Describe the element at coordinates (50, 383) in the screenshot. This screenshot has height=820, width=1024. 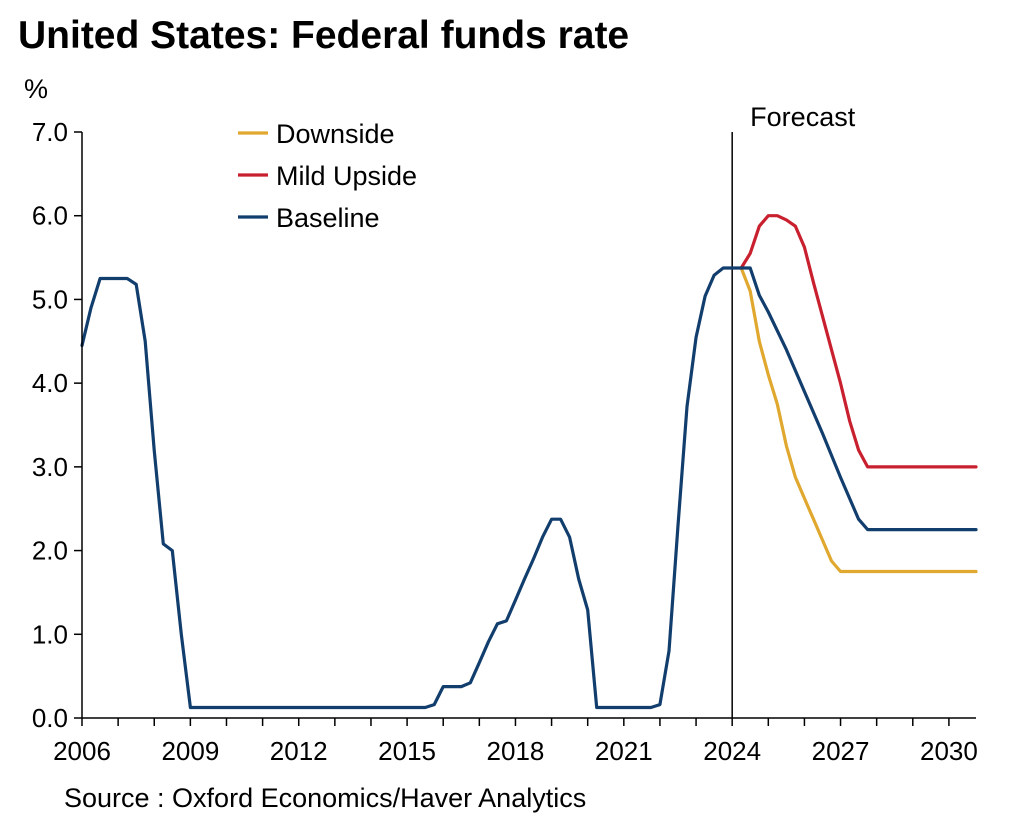
I see `y-tick-label: 4.0` at that location.